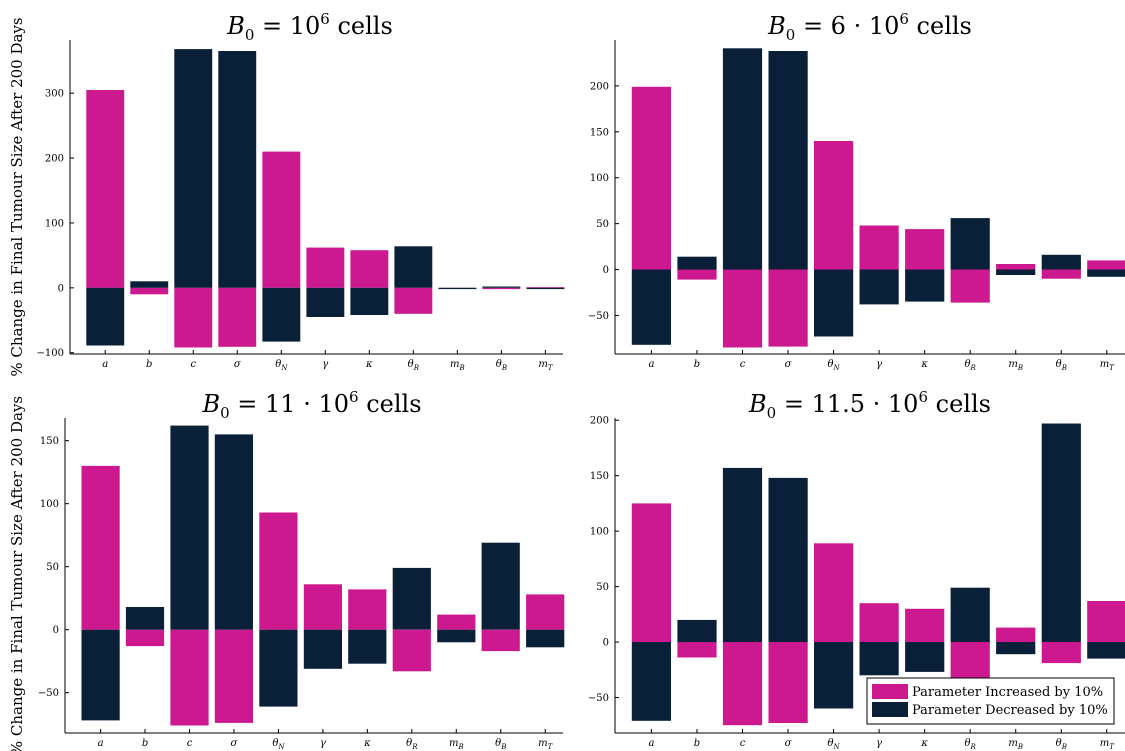  I want to click on legend-box, so click(990, 701).